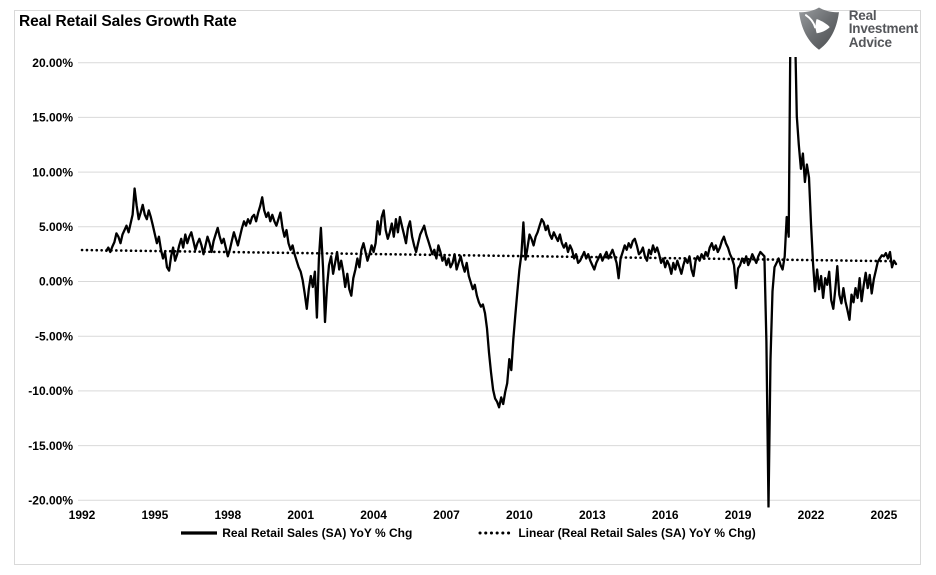 This screenshot has width=936, height=575. I want to click on eagle-icon, so click(818, 28).